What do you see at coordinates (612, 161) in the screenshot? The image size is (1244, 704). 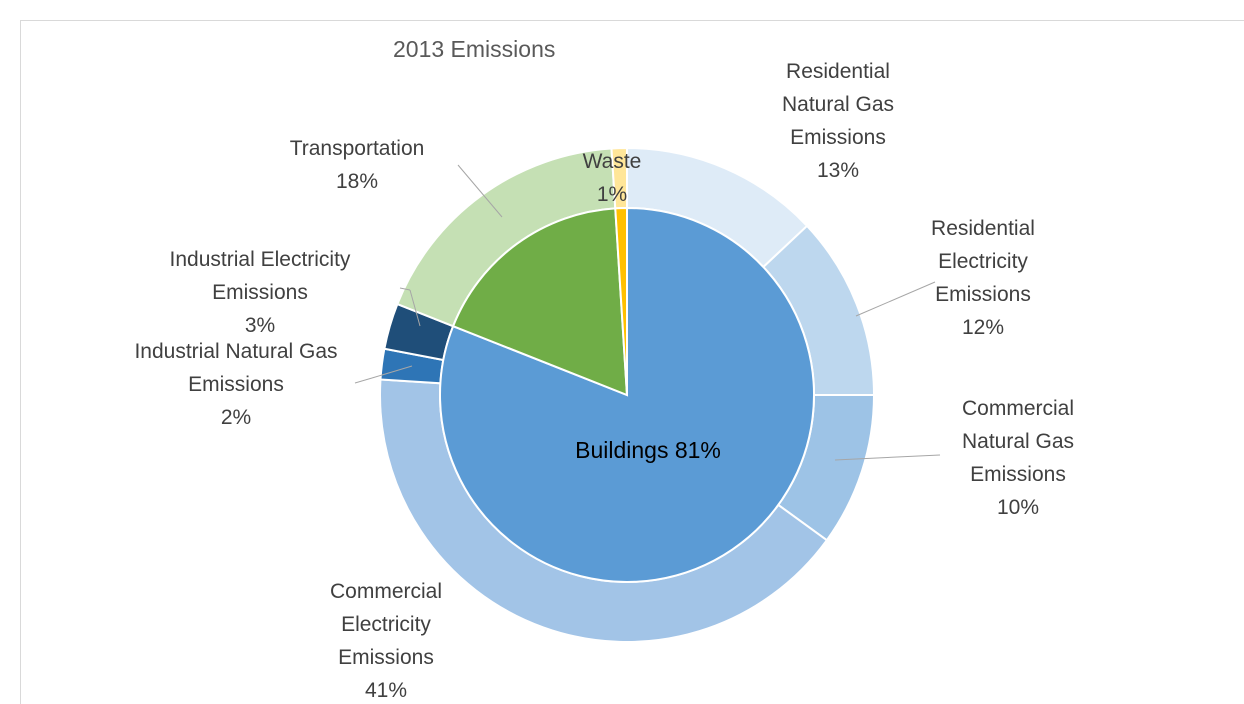 I see `category-label: Waste` at bounding box center [612, 161].